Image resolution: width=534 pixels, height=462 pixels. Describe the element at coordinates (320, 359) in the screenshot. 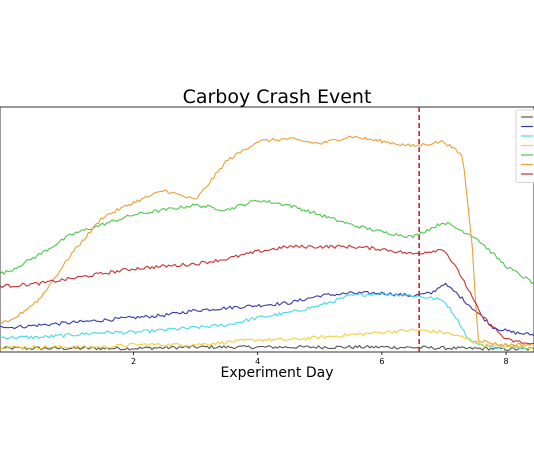

I see `x-axis: 2 4 6 8` at that location.